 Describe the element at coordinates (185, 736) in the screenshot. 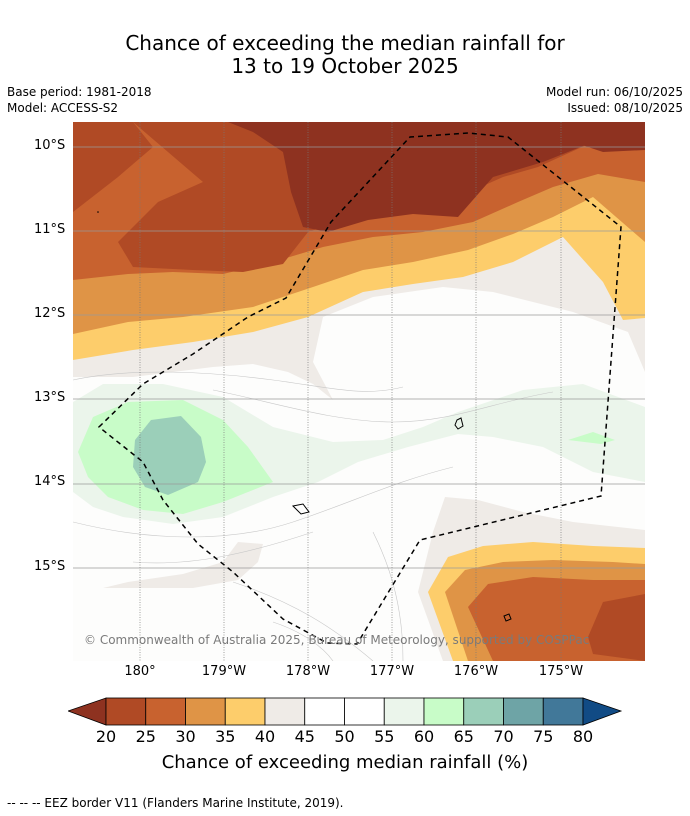

I see `colorbar-tick-label: 30` at that location.